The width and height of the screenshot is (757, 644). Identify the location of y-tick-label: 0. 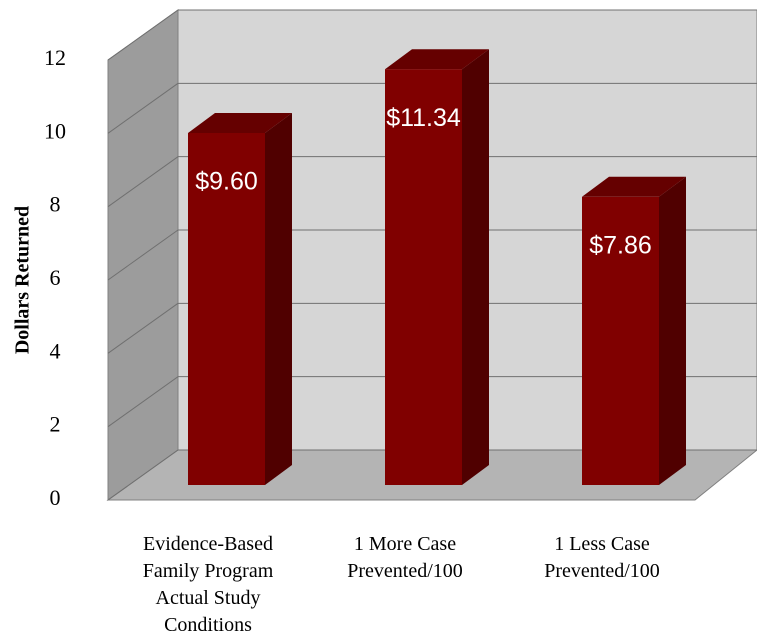
(55, 497).